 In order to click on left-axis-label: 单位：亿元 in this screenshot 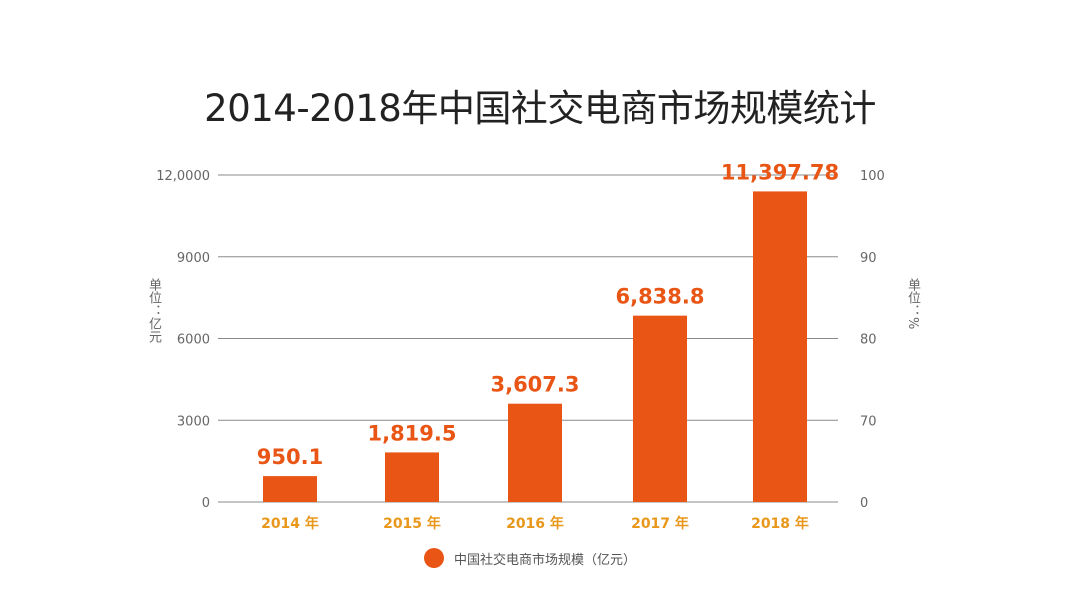, I will do `click(153, 310)`.